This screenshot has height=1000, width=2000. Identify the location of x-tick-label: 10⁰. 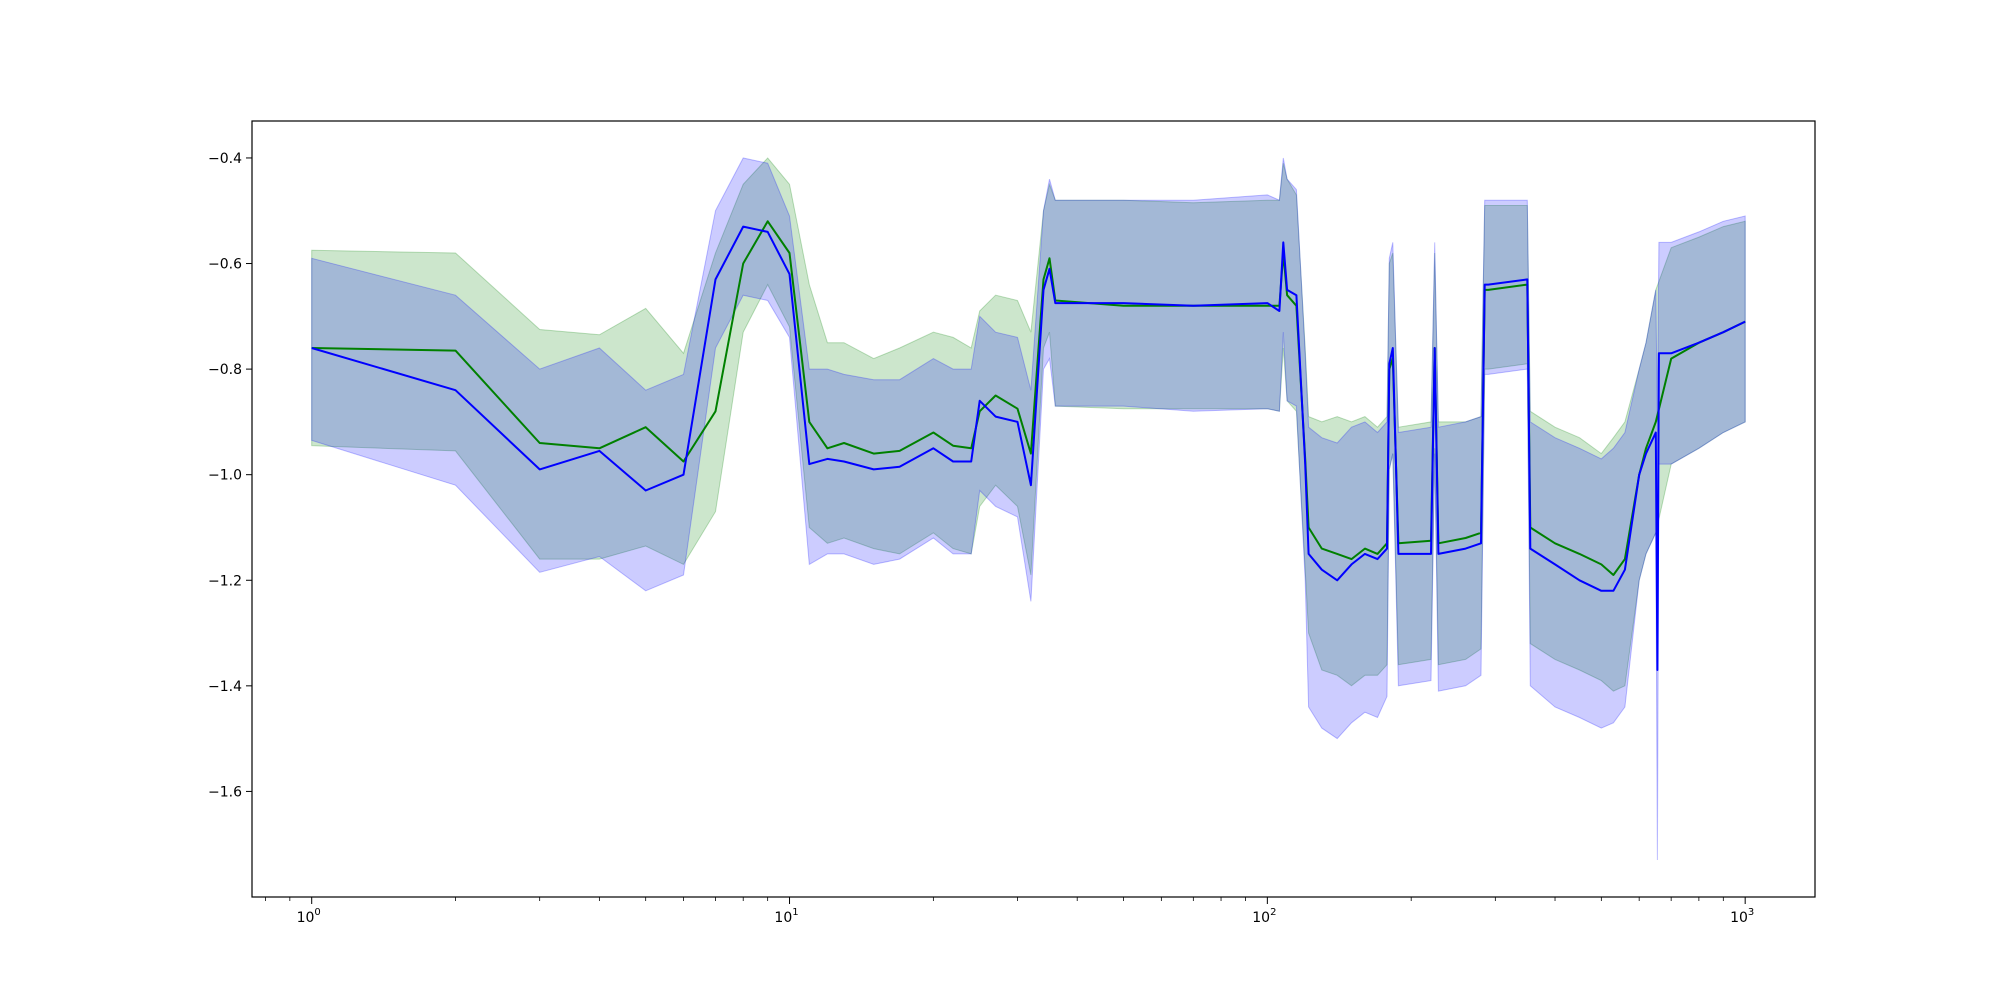
(309, 916).